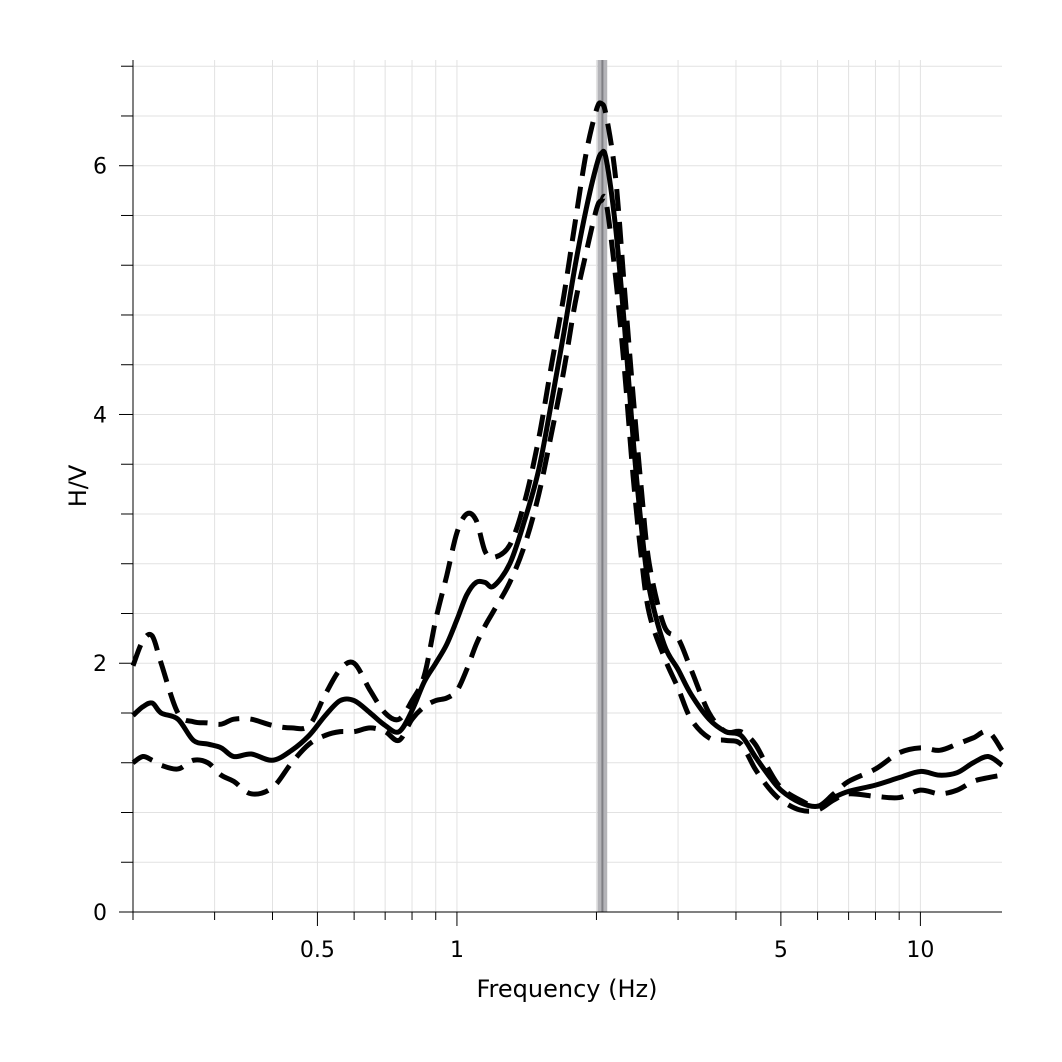 Image resolution: width=1062 pixels, height=1062 pixels. I want to click on x-tick-label: 10, so click(920, 950).